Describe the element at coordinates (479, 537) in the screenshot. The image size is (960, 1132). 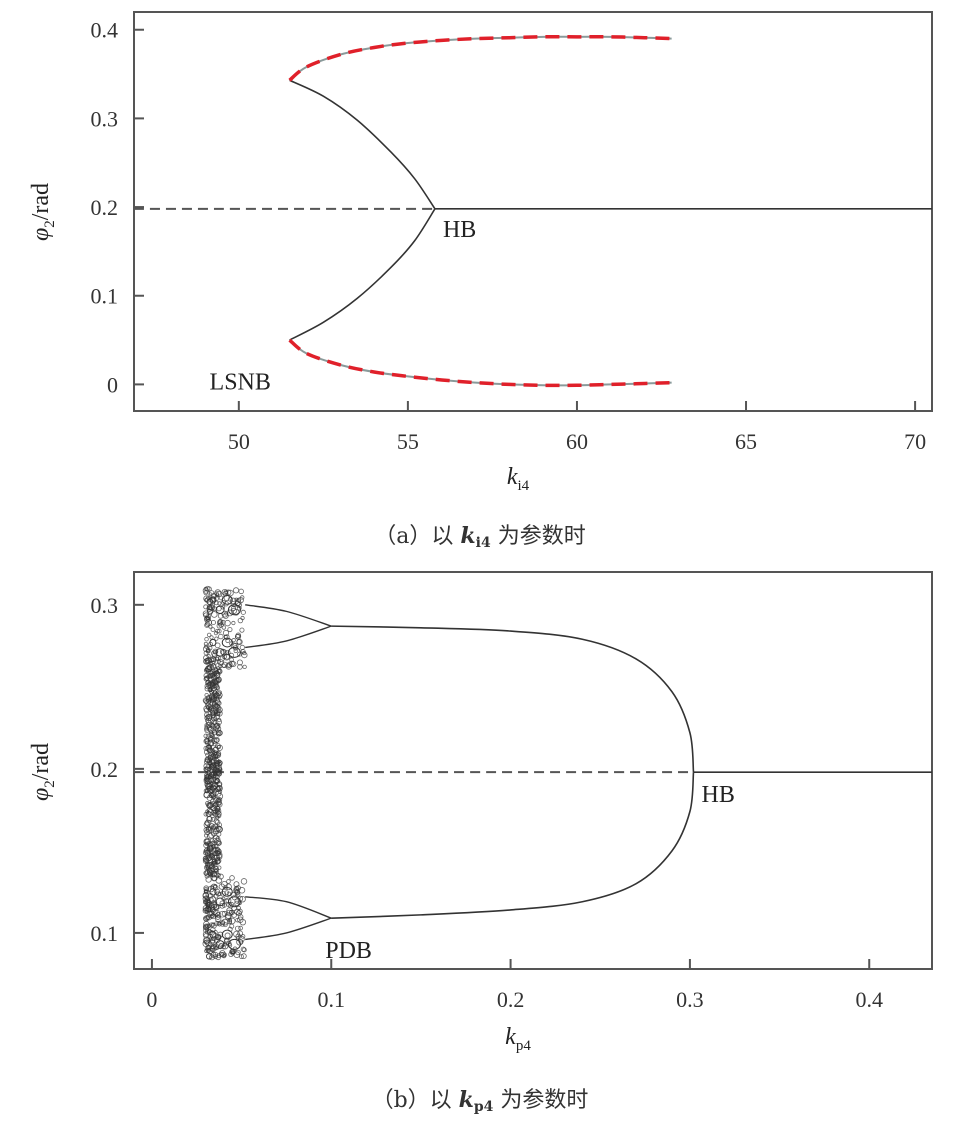
I see `caption-a: （a）以 ki4 为参数时` at that location.